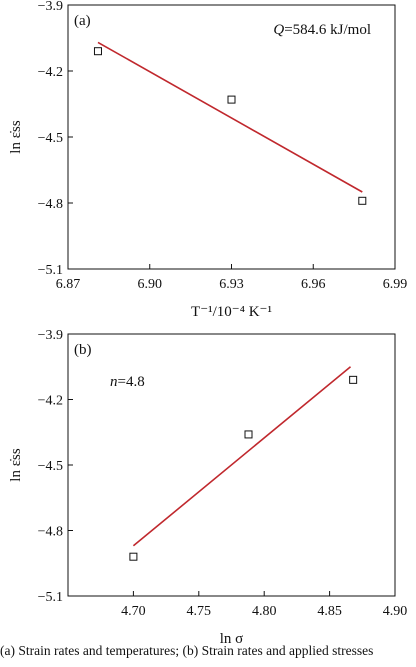 This screenshot has height=667, width=416. I want to click on annotation: n=4.8, so click(127, 382).